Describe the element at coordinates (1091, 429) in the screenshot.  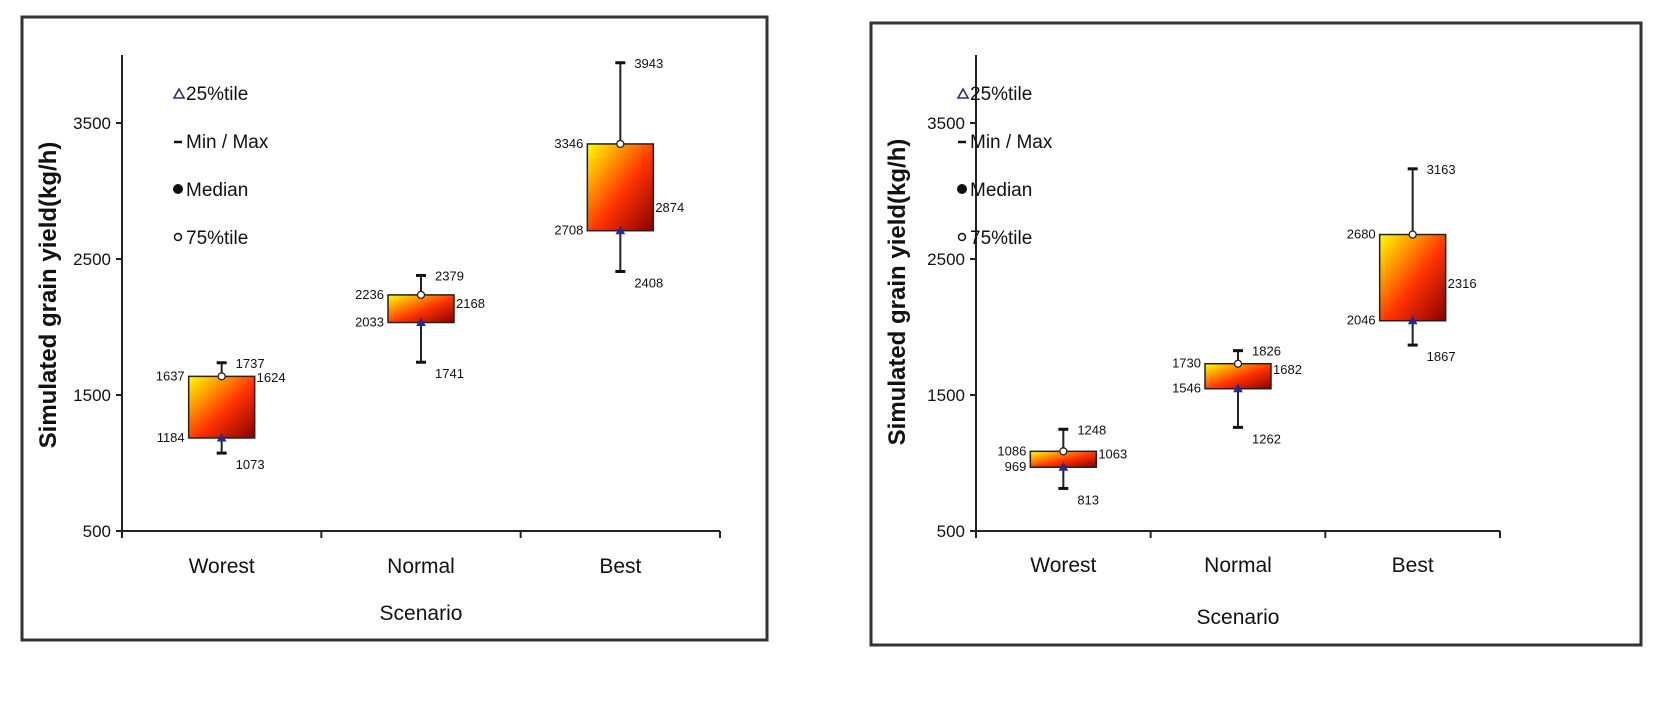
I see `max-value-label: 1248` at that location.